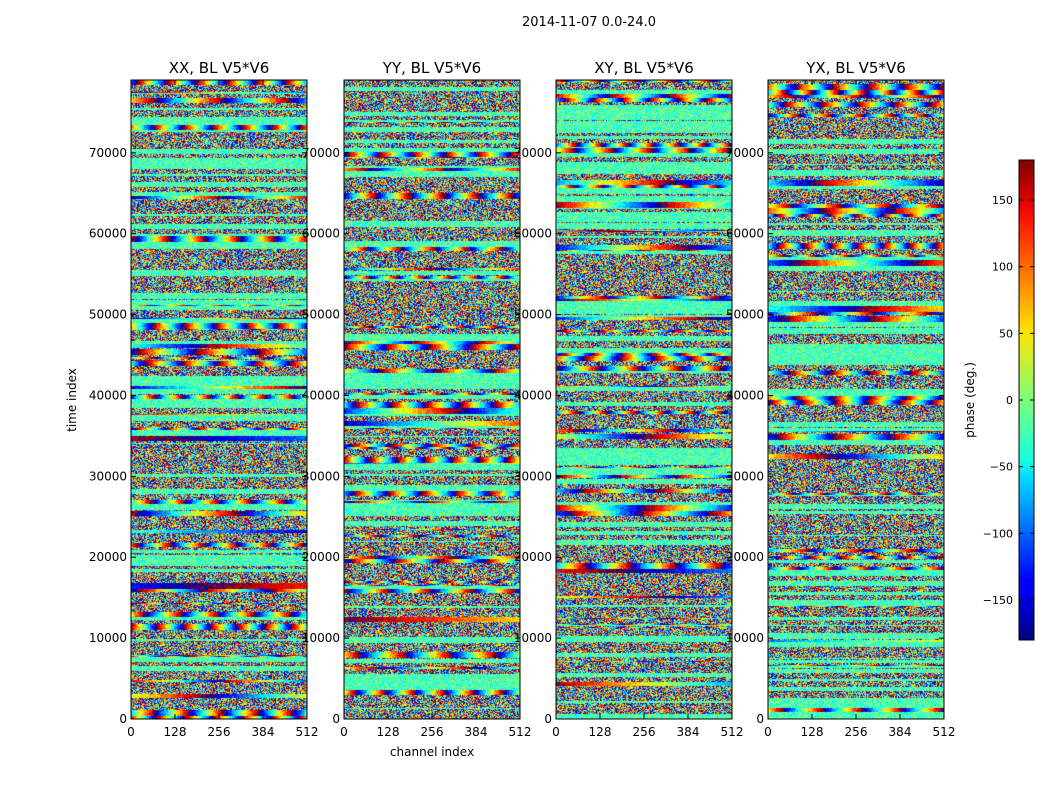 This screenshot has height=800, width=1050. What do you see at coordinates (998, 600) in the screenshot?
I see `colorbar-tick-label: −150` at bounding box center [998, 600].